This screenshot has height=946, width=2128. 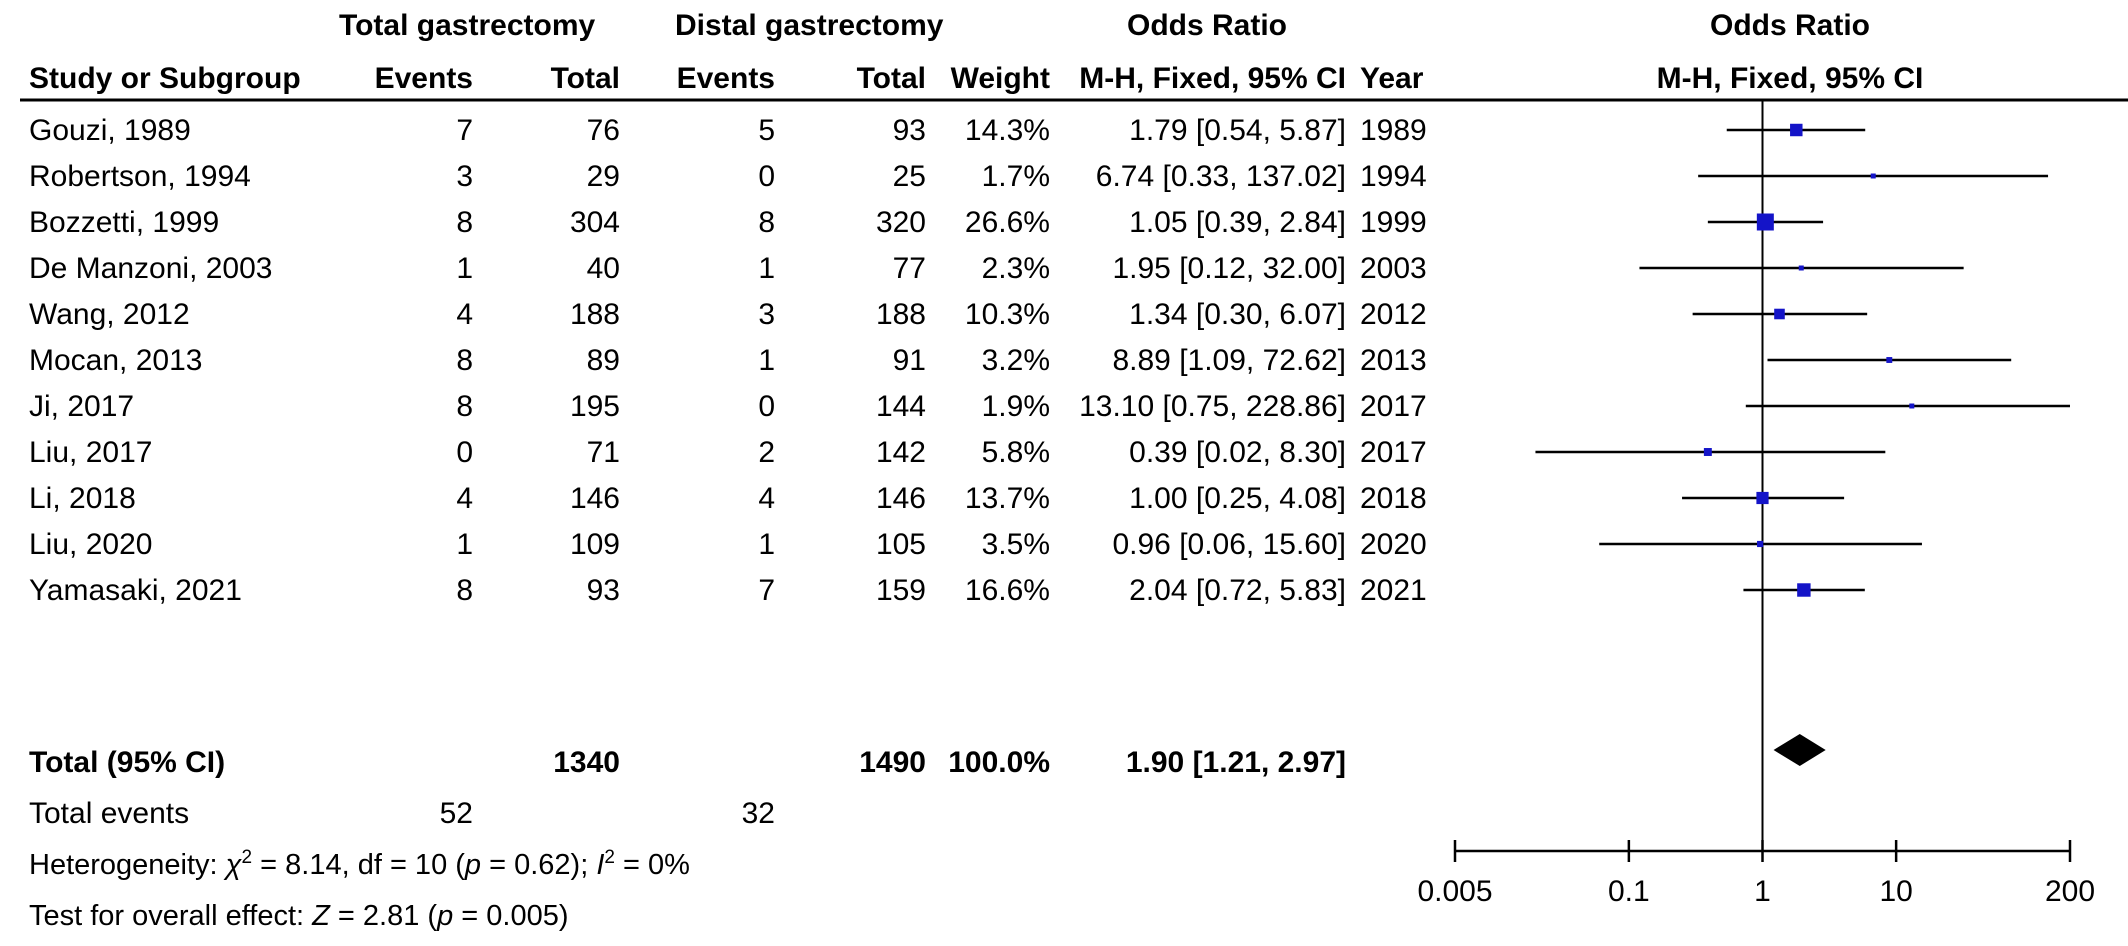 What do you see at coordinates (766, 130) in the screenshot?
I see `events-2: 5` at bounding box center [766, 130].